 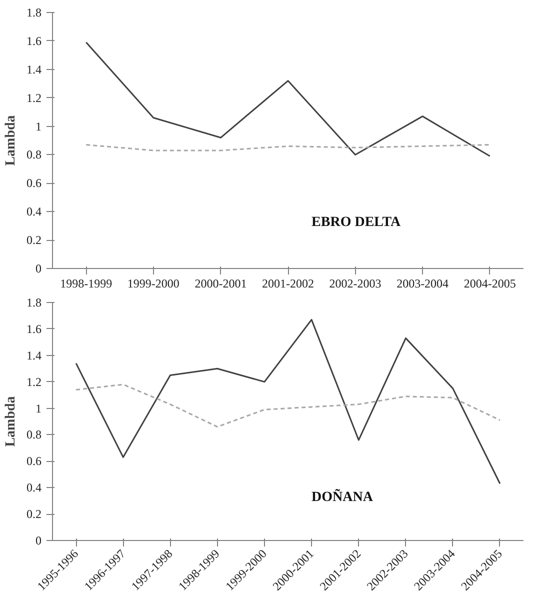 What do you see at coordinates (220, 283) in the screenshot?
I see `x-tick-label: 2000-2001` at bounding box center [220, 283].